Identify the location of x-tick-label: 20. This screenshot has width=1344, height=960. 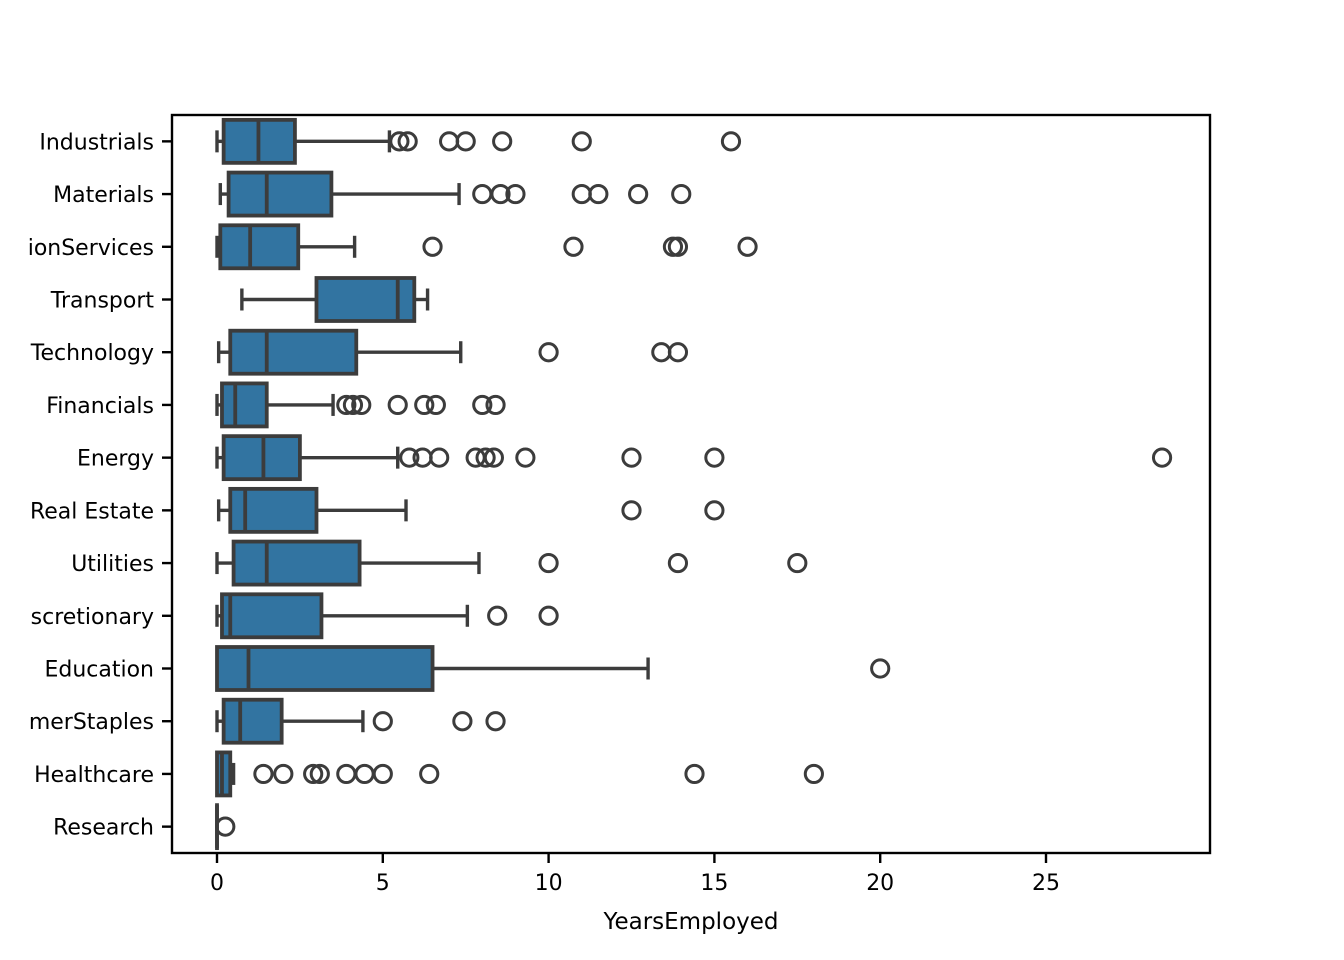
(880, 883).